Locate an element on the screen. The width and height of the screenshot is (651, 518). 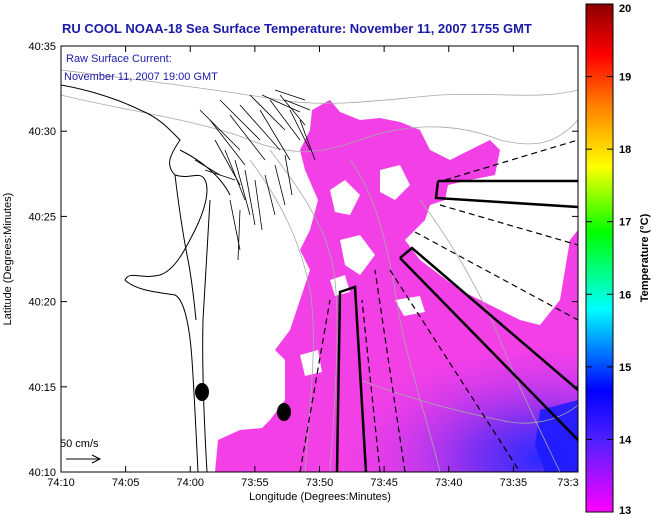
y-tick-label: 40:20 is located at coordinates (42, 303).